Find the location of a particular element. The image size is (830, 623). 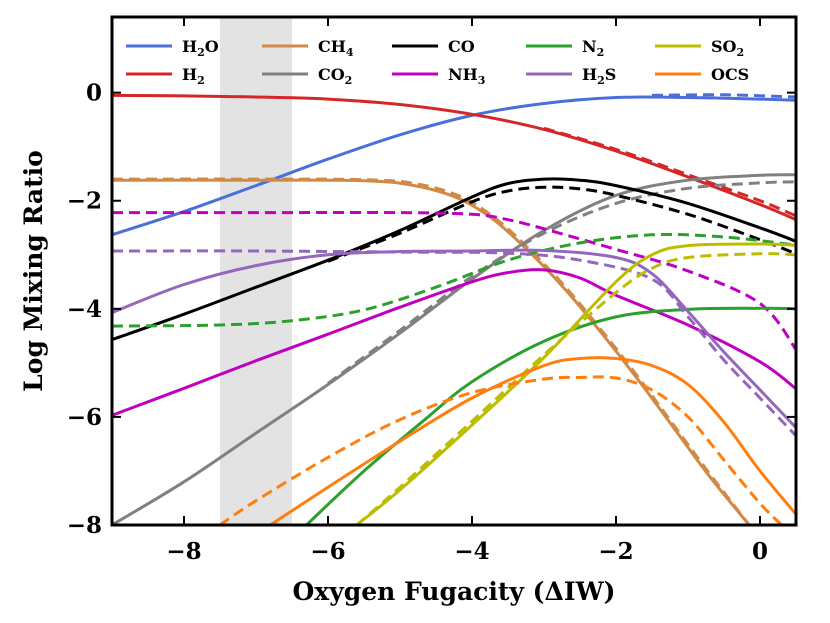

legend-label: N2 is located at coordinates (593, 48).